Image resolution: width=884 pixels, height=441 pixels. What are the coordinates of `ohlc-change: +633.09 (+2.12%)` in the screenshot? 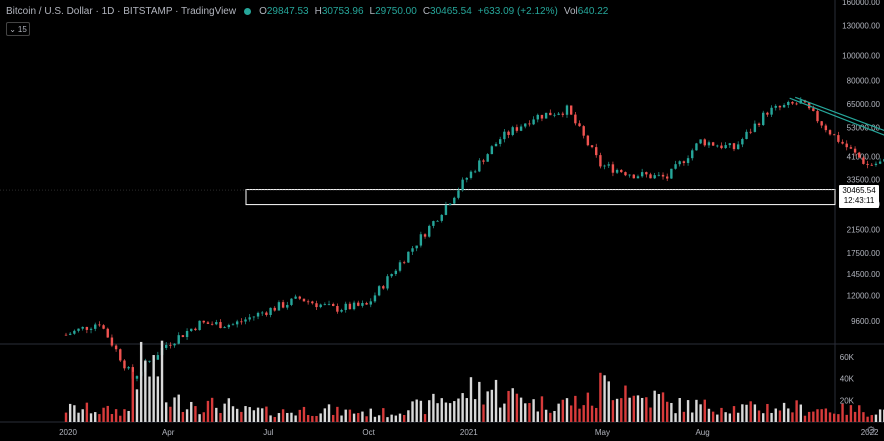 It's located at (517, 11).